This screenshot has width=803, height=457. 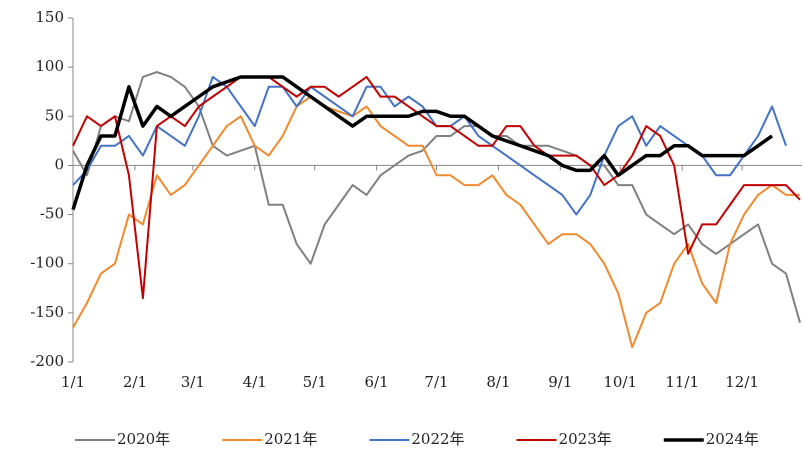 What do you see at coordinates (193, 382) in the screenshot?
I see `x-tick-label: 3/1` at bounding box center [193, 382].